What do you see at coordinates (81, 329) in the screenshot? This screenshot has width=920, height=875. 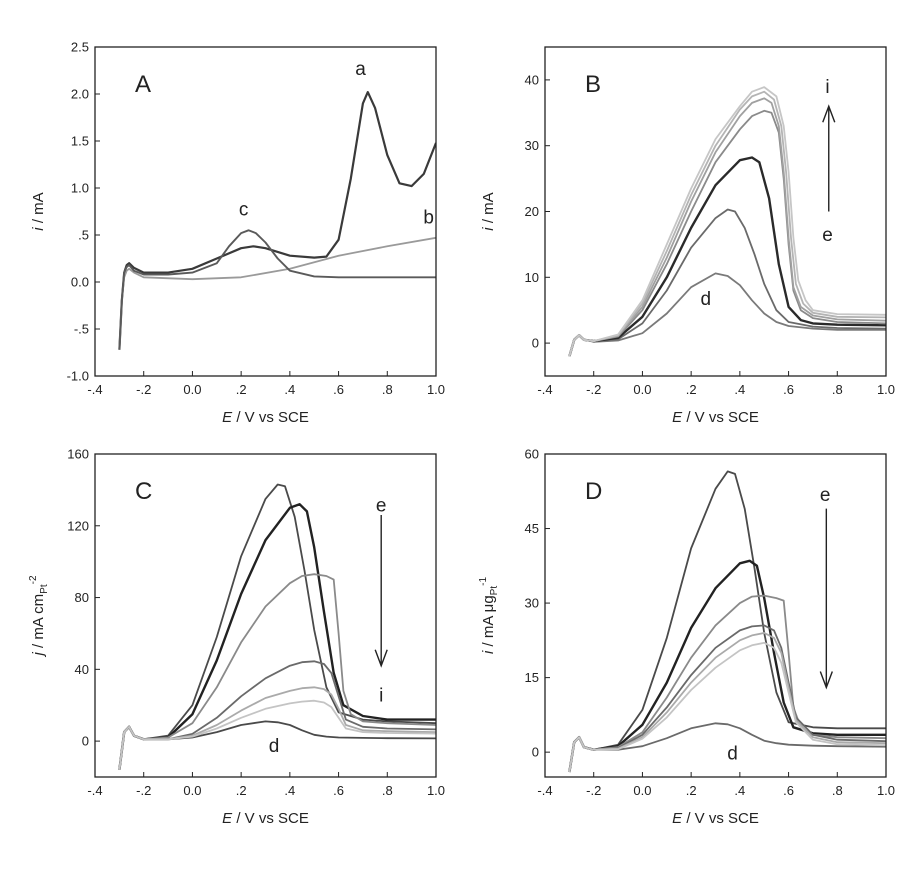 I see `y-tick-label: -.5` at bounding box center [81, 329].